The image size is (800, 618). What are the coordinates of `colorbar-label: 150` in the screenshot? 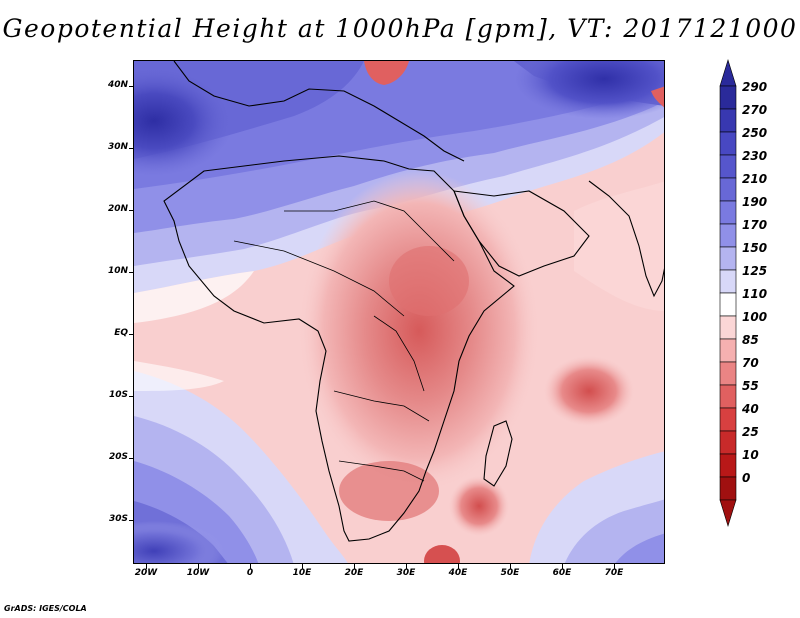 It's located at (755, 248).